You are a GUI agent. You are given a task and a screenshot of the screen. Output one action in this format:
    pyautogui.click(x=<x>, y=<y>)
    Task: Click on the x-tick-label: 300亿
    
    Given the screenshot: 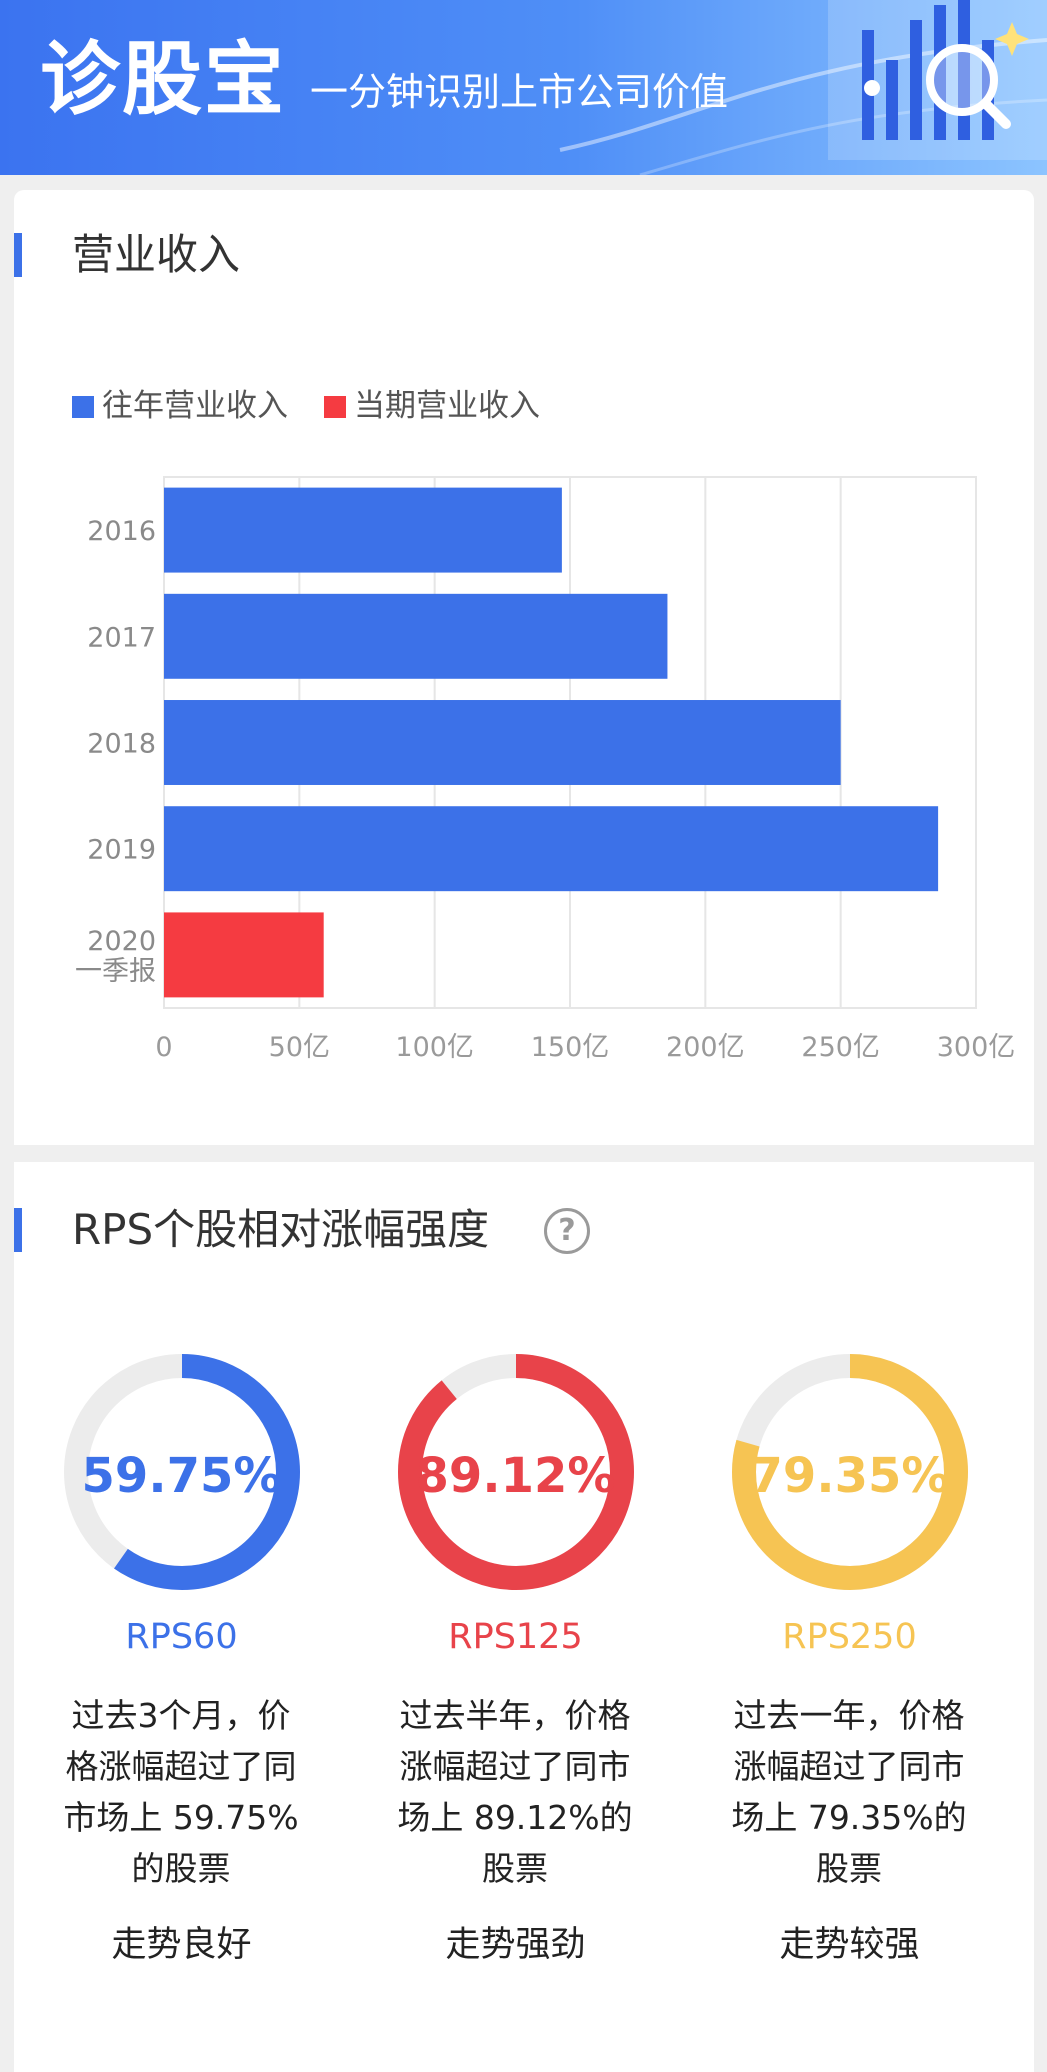 What is the action you would take?
    pyautogui.click(x=976, y=1047)
    